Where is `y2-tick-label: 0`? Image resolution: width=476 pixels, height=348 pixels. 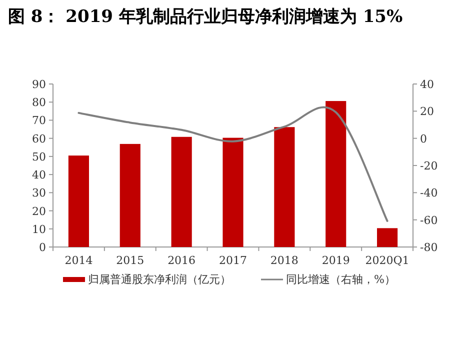 y2-tick-label: 0 is located at coordinates (423, 139).